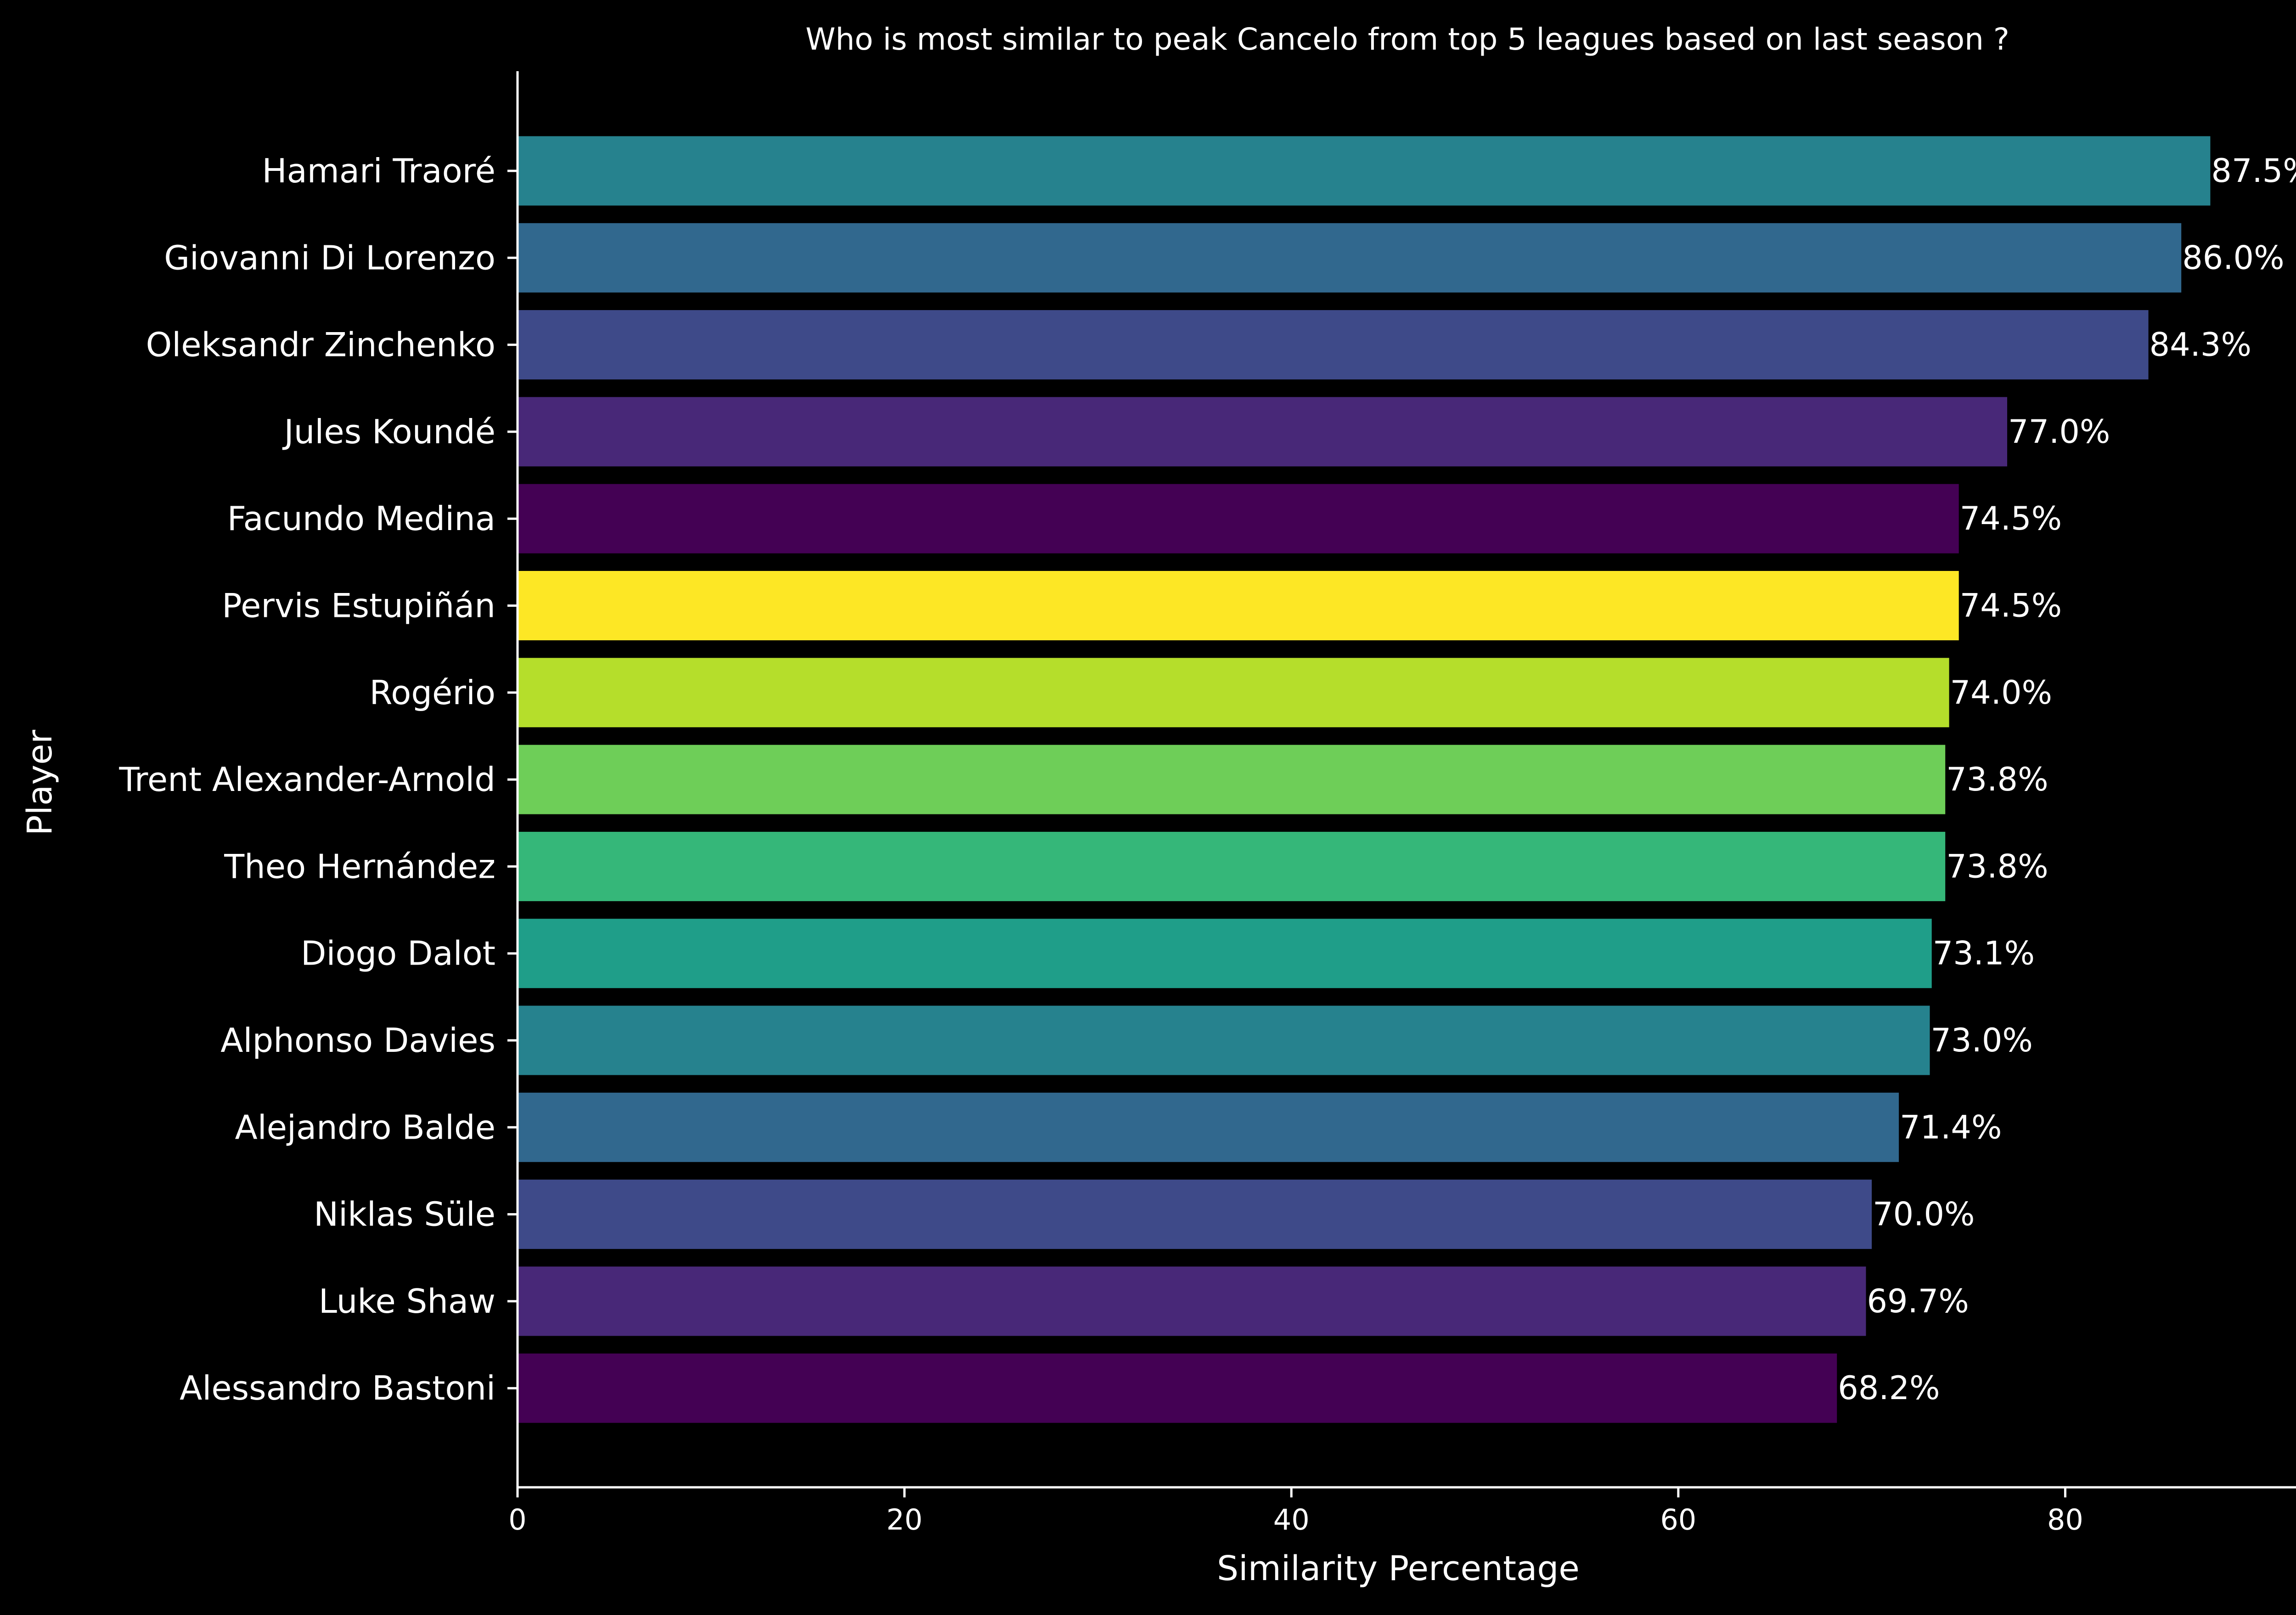 The image size is (2296, 1615). I want to click on y-tick-label: Theo Hernández, so click(360, 866).